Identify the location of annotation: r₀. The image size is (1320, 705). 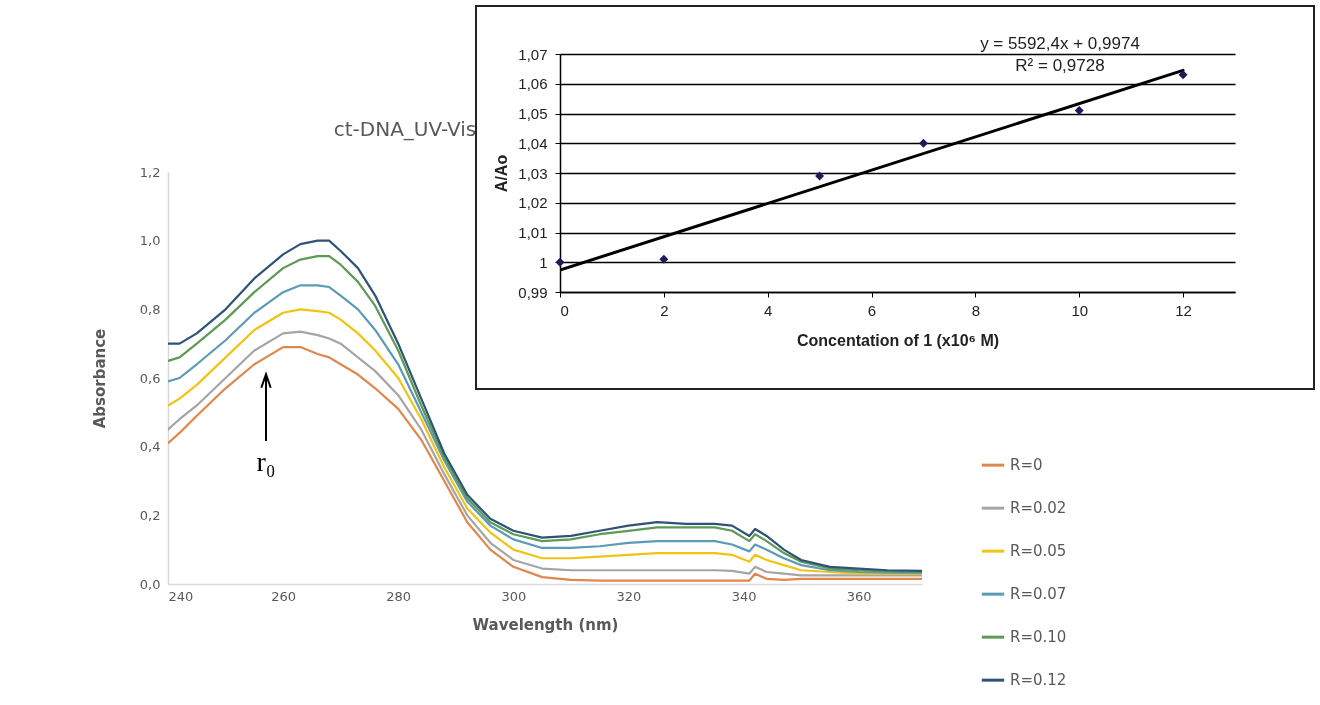
(266, 461).